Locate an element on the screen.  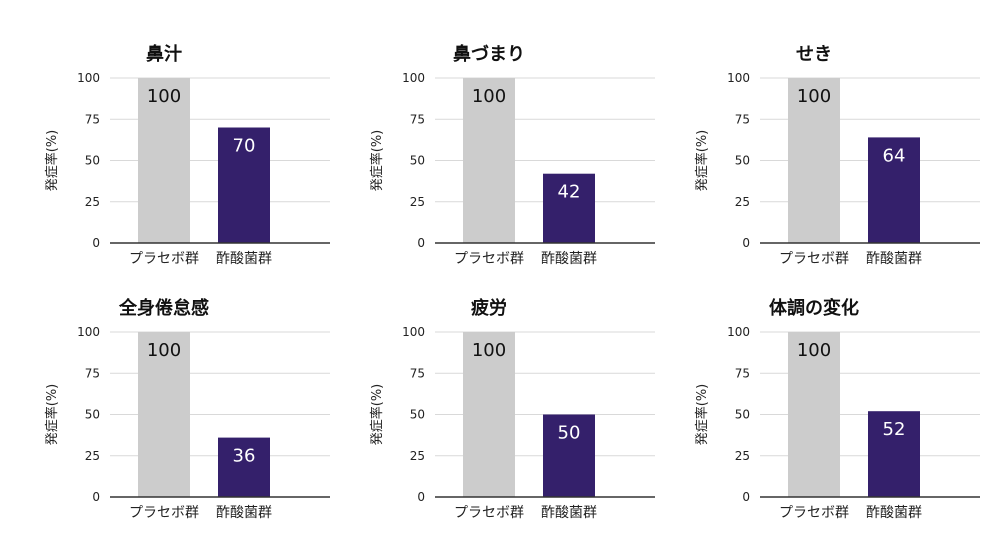
bar-chart-4: 全身倦怠感 0 25 50 75 100 発症率(%) 100 プラセボ群 36 酢酸菌群 is located at coordinates (187, 409).